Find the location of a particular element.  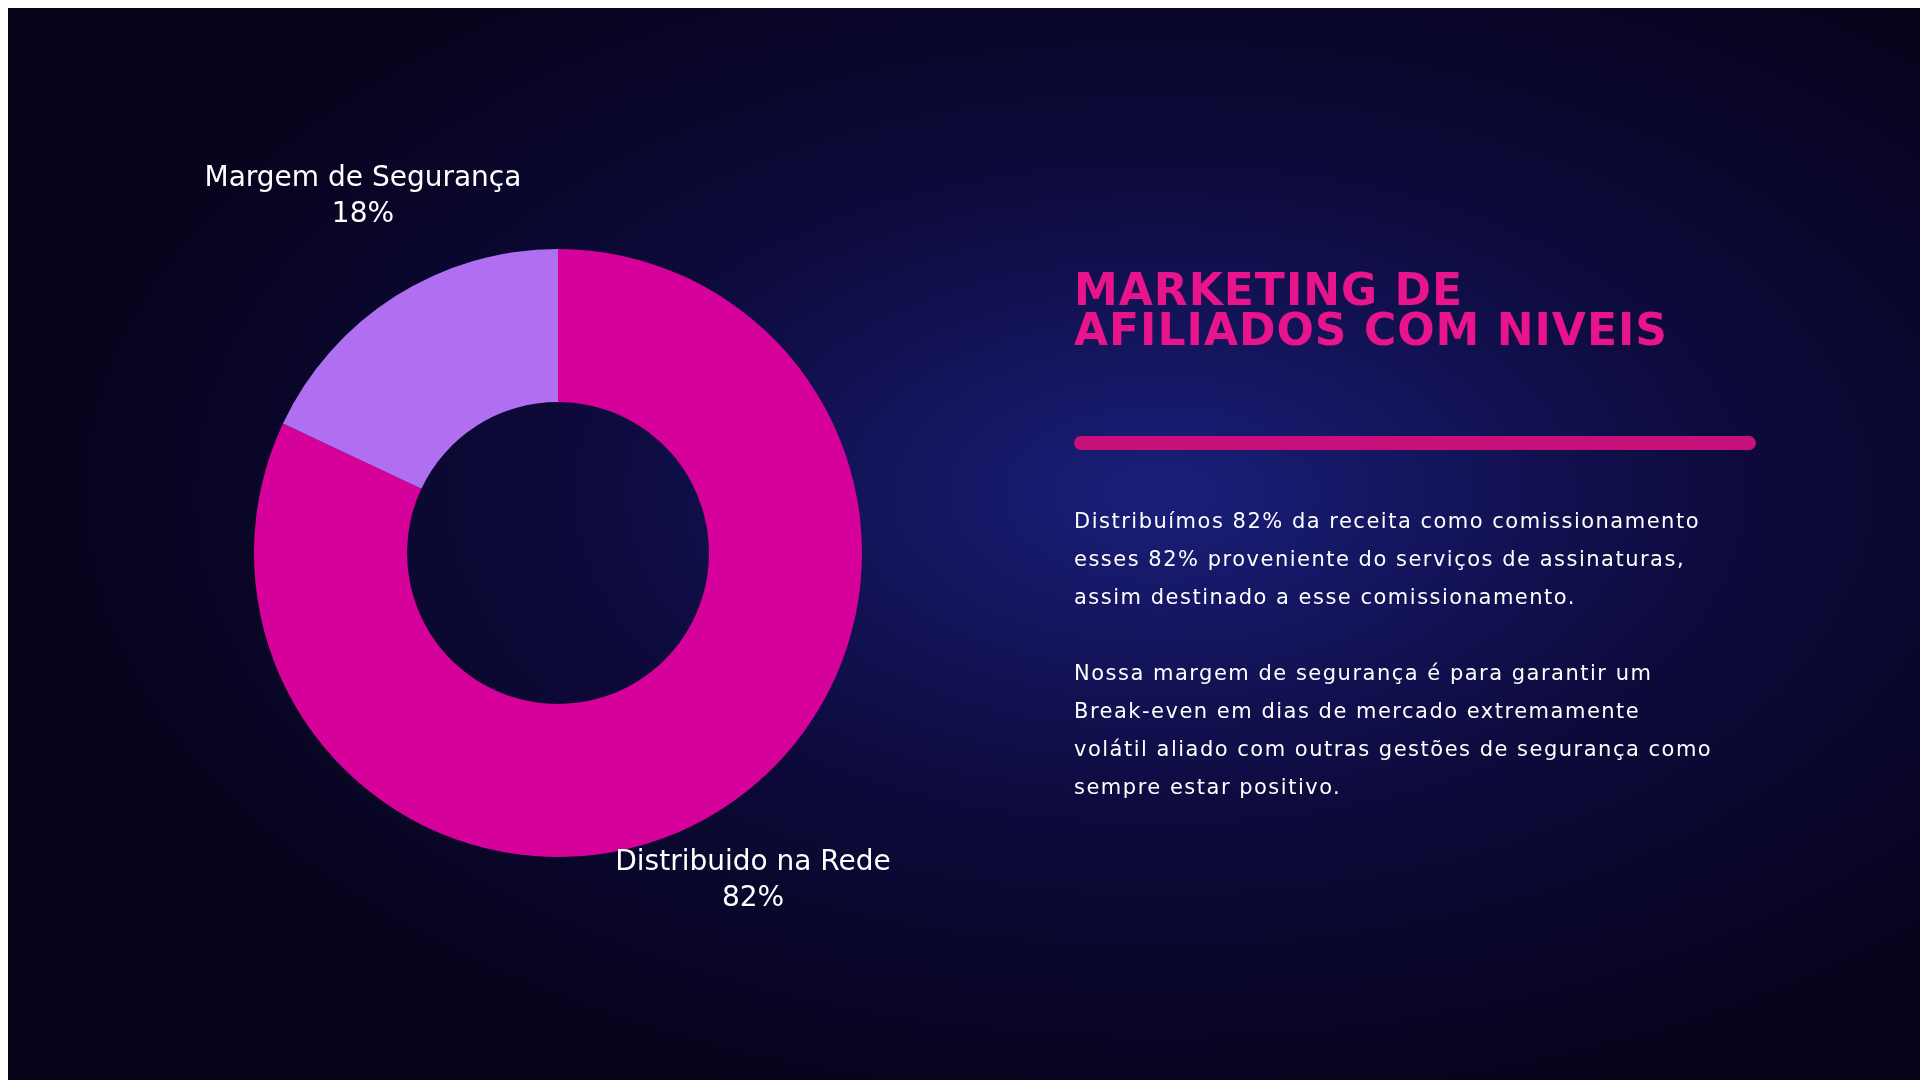

slice-label: Margem de Segurança is located at coordinates (363, 176).